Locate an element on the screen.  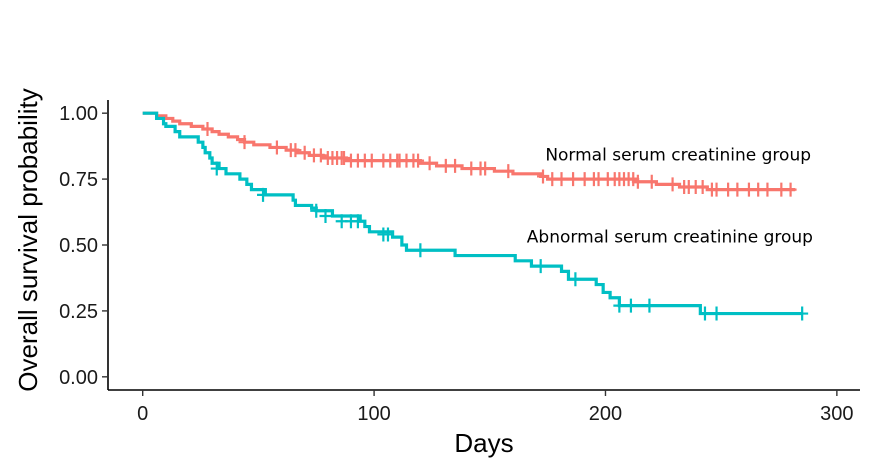
group-label-1: Normal serum creatinine group is located at coordinates (678, 156).